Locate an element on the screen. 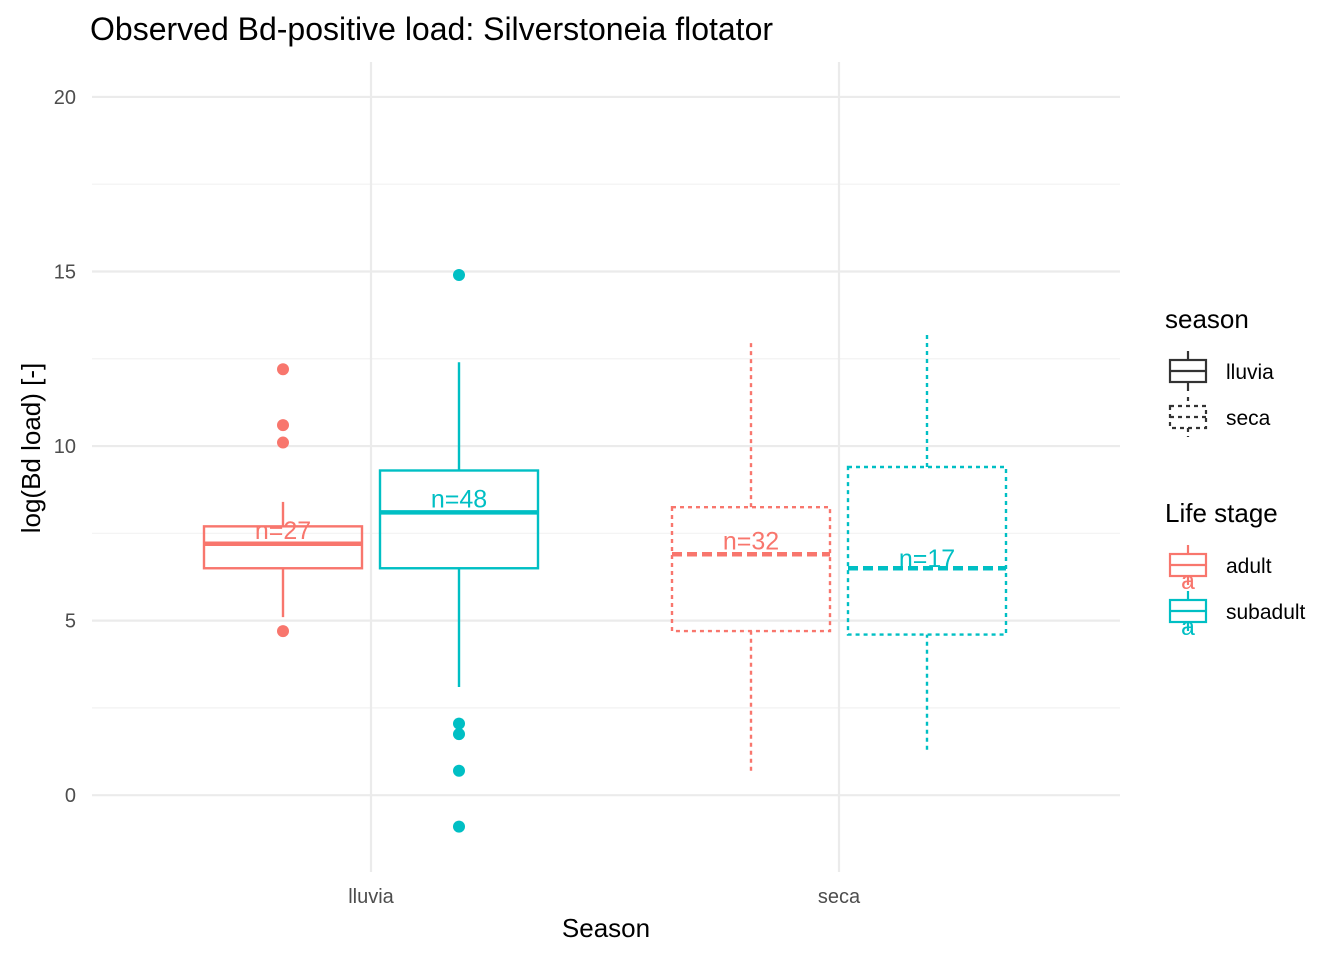 This screenshot has height=960, width=1344. box-seca-adult: n=32 is located at coordinates (751, 556).